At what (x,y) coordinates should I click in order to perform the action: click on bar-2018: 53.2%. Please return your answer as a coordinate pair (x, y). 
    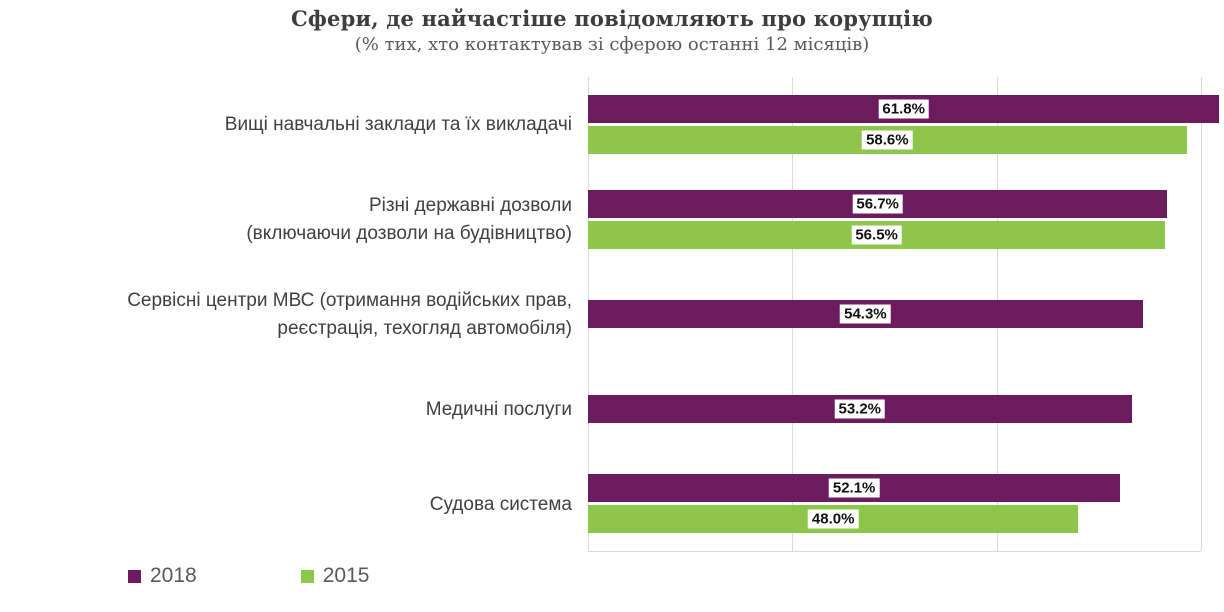
    Looking at the image, I should click on (860, 408).